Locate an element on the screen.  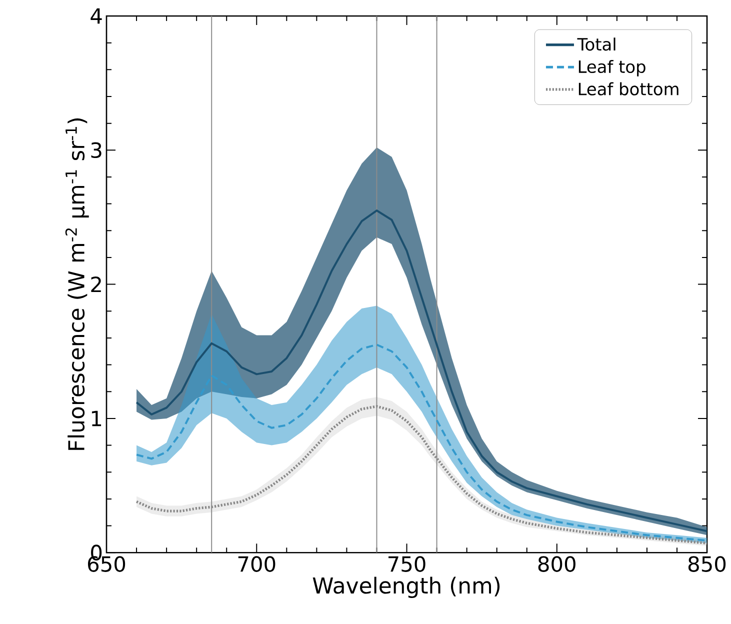
x-axis-title: Wavelength (nm) is located at coordinates (406, 587).